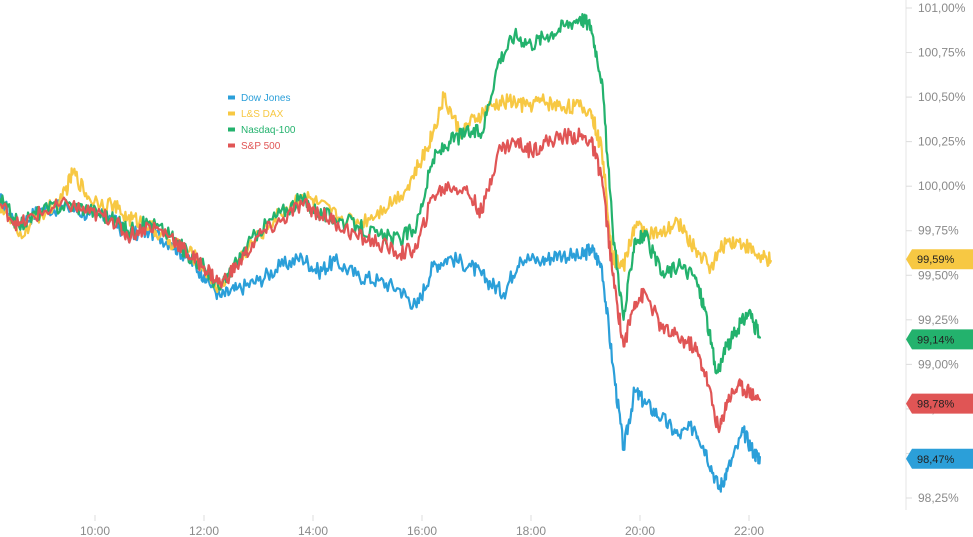 The width and height of the screenshot is (973, 537). I want to click on last-value-badges: 98,47% 99,59% 99,14% 98,78%, so click(939, 359).